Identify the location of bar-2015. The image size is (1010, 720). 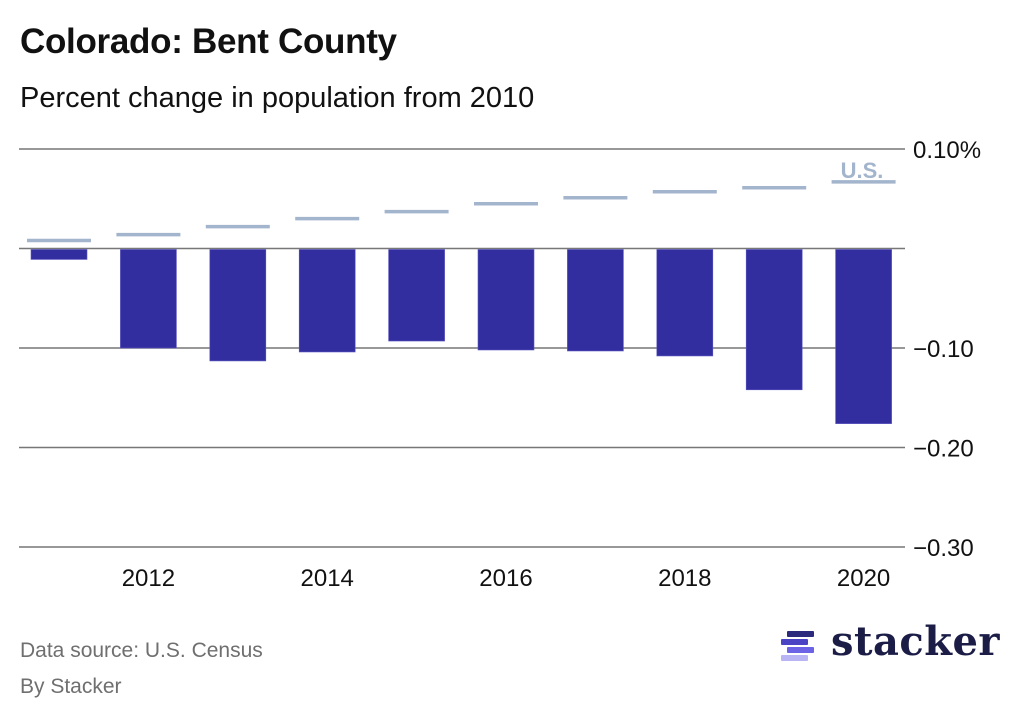
(416, 295).